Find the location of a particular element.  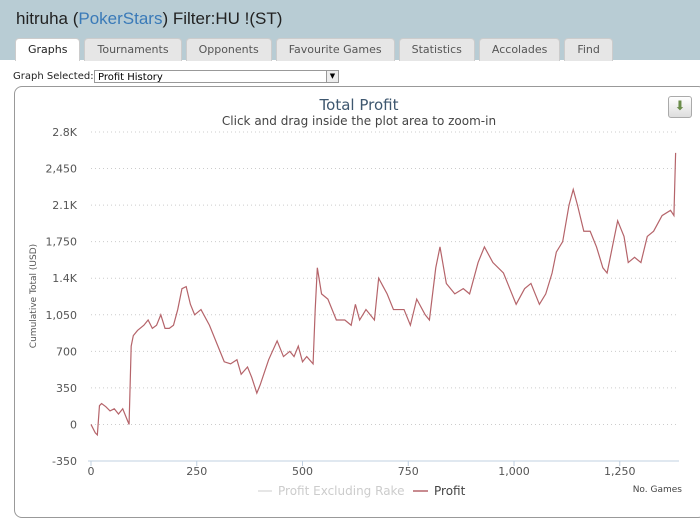

y-axis-label: Cumulative Total (USD) is located at coordinates (34, 296).